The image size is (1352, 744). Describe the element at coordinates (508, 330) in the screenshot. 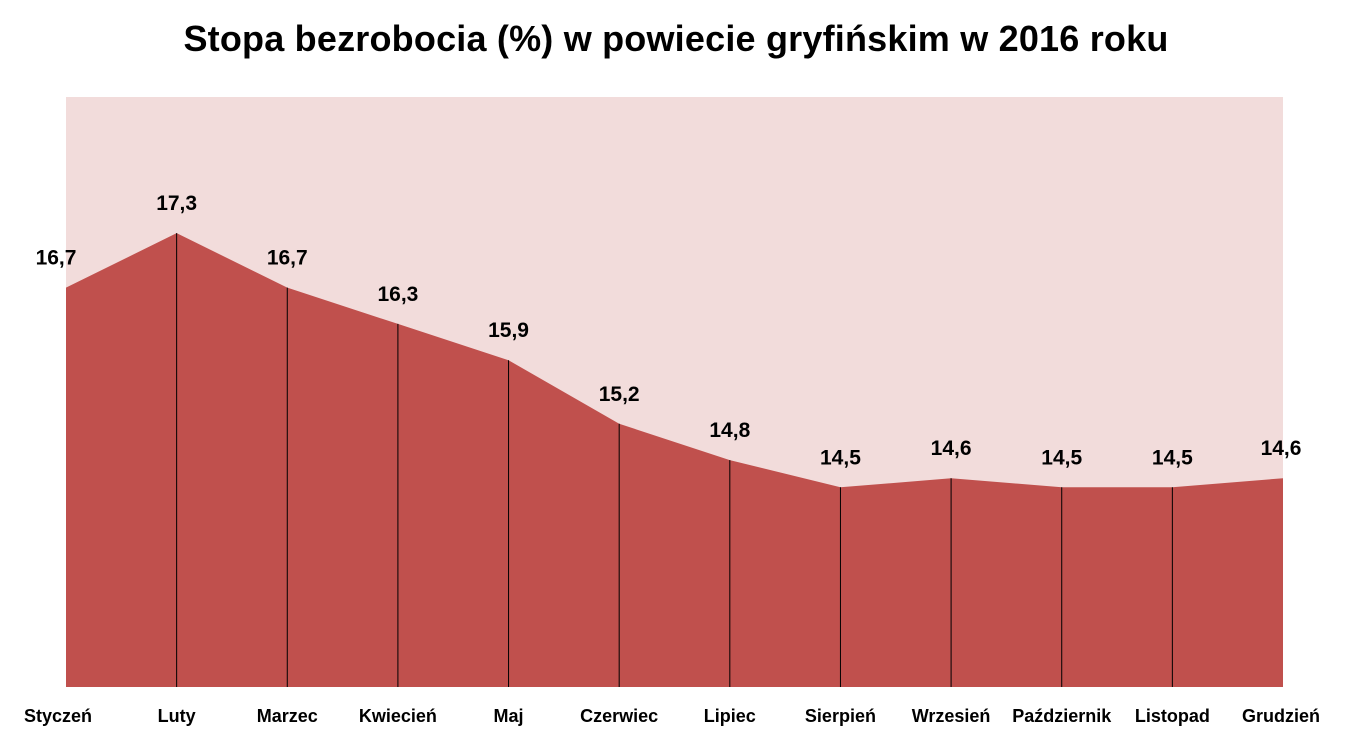

I see `data-label: 15,9` at that location.